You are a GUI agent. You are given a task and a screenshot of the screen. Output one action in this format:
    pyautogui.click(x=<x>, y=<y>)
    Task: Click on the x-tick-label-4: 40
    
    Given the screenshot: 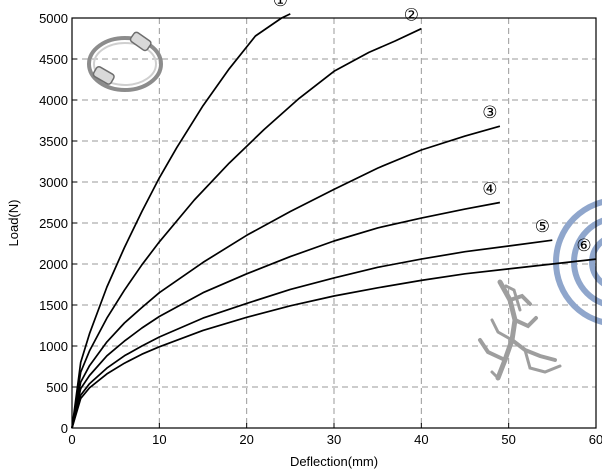 What is the action you would take?
    pyautogui.click(x=421, y=439)
    